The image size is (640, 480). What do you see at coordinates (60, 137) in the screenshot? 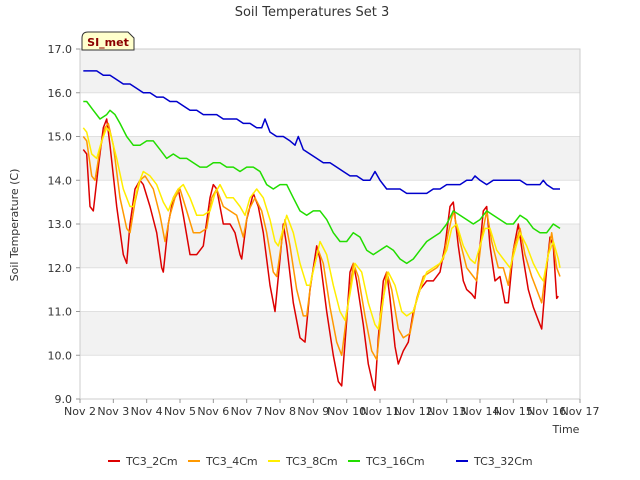
I see `y-tick-label: 15.0` at bounding box center [60, 137].